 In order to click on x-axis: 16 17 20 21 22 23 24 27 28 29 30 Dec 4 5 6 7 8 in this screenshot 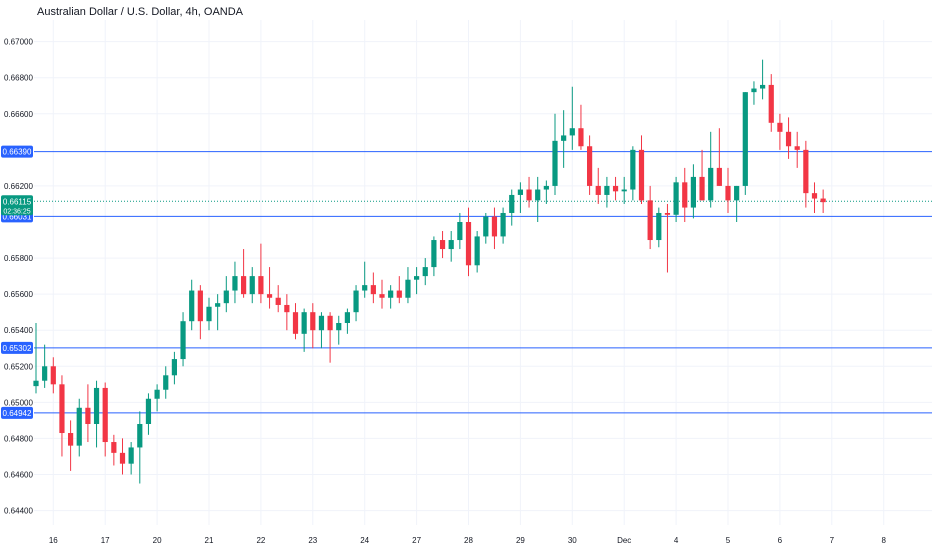, I will do `click(468, 540)`.